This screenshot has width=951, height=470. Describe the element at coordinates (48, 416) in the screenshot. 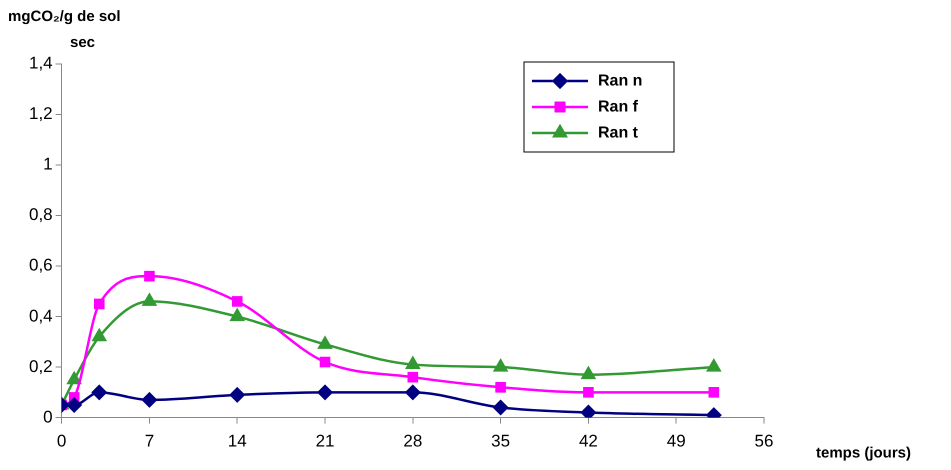

I see `y-tick-label: 0` at that location.